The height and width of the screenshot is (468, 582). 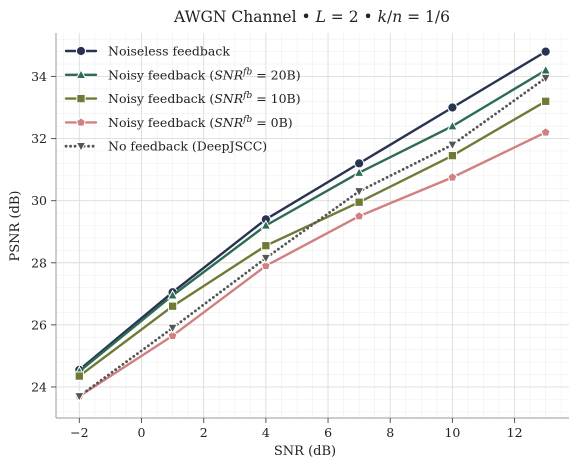 What do you see at coordinates (169, 51) in the screenshot?
I see `legend-label: Noiseless feedback` at bounding box center [169, 51].